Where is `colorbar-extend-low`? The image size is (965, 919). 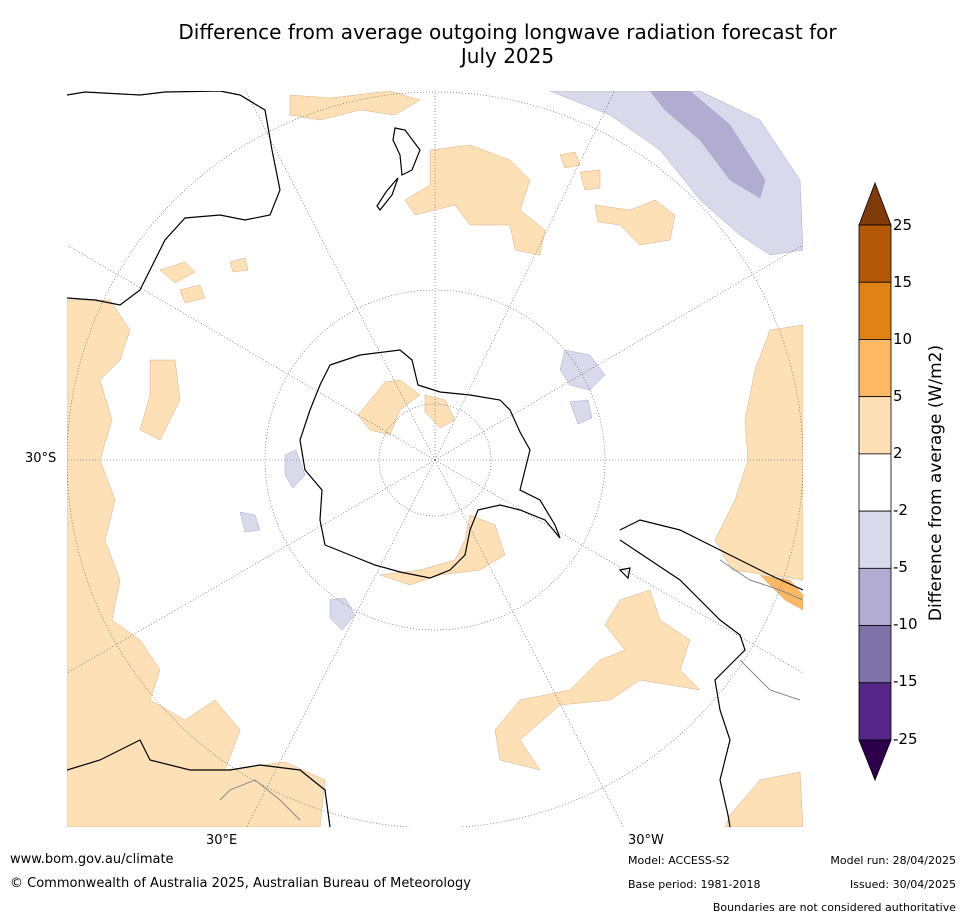 colorbar-extend-low is located at coordinates (875, 760).